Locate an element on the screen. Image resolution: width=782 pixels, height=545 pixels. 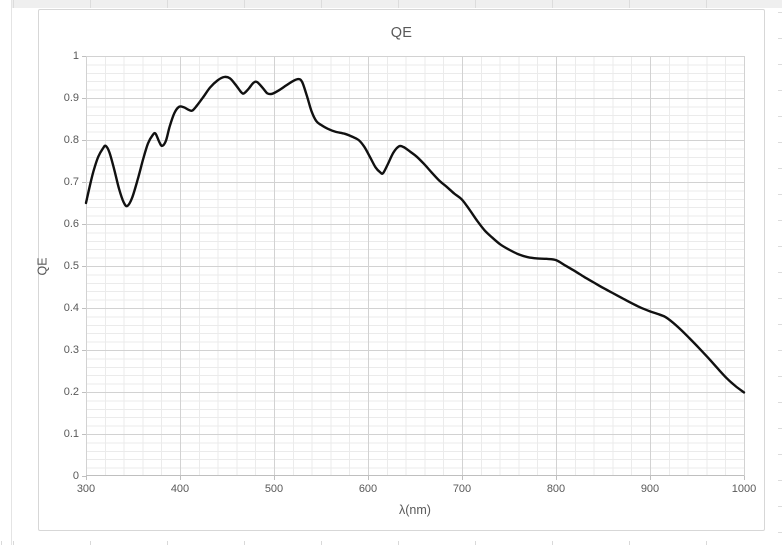
x-tick-label: 800 is located at coordinates (556, 489).